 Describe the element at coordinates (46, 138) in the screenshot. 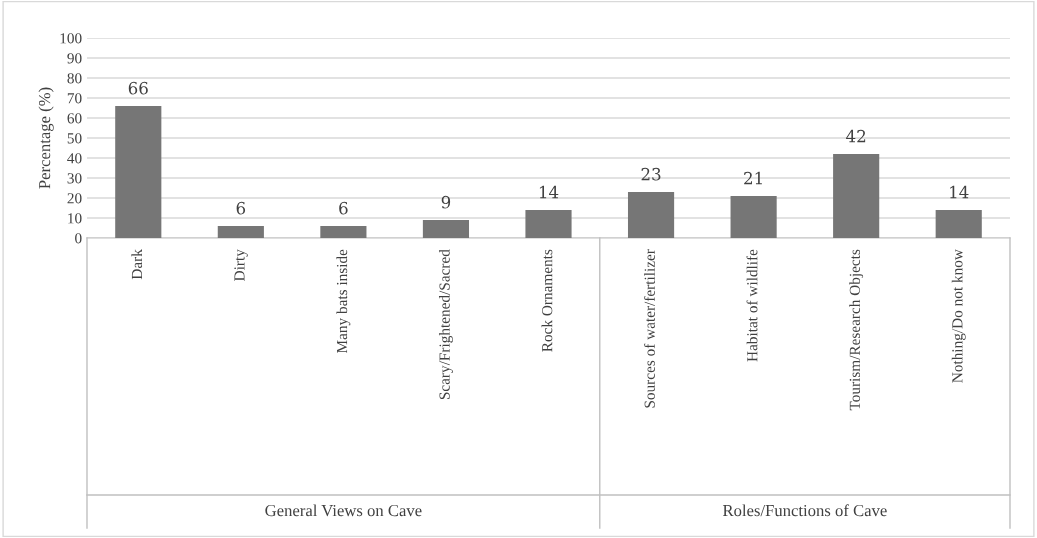

I see `y-axis-title: Percentage (%)` at that location.